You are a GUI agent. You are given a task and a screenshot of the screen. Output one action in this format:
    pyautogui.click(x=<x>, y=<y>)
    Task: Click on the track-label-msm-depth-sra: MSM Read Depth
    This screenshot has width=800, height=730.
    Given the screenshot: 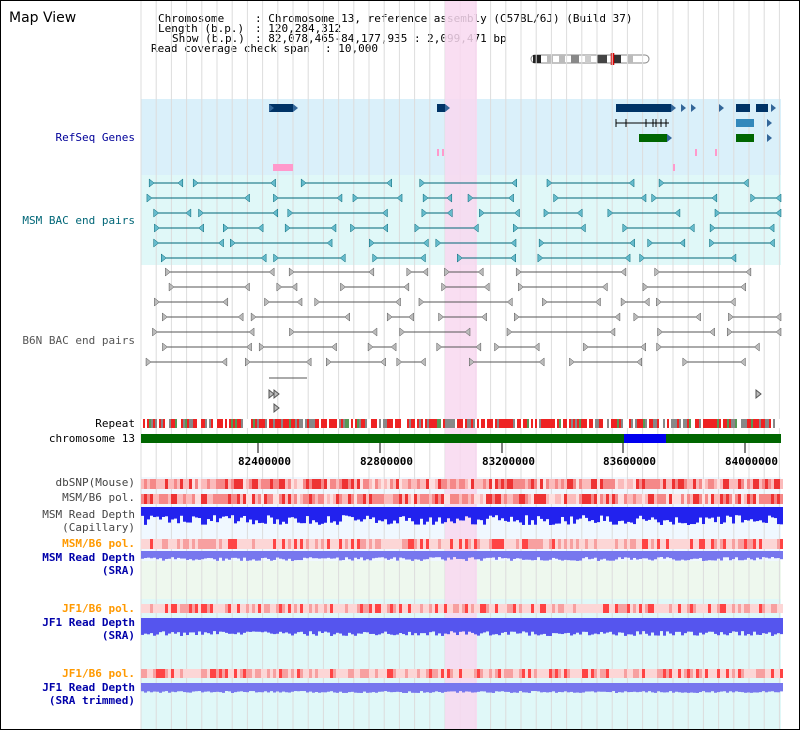 What is the action you would take?
    pyautogui.click(x=88, y=557)
    